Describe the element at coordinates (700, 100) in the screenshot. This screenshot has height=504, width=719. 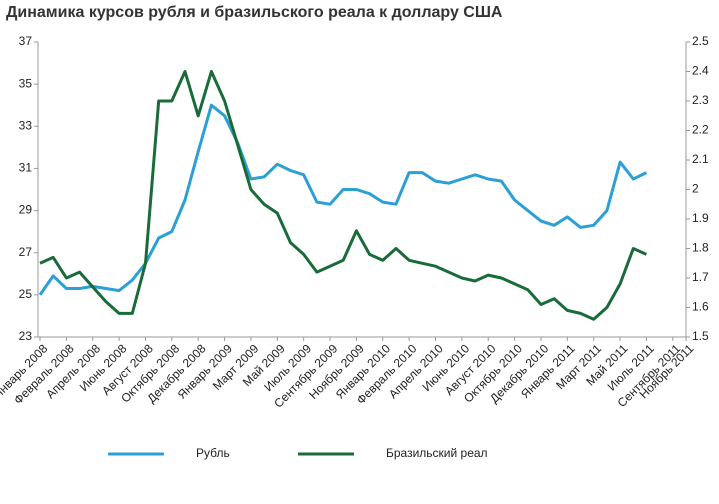
I see `y2-tick-label: 2.3` at that location.